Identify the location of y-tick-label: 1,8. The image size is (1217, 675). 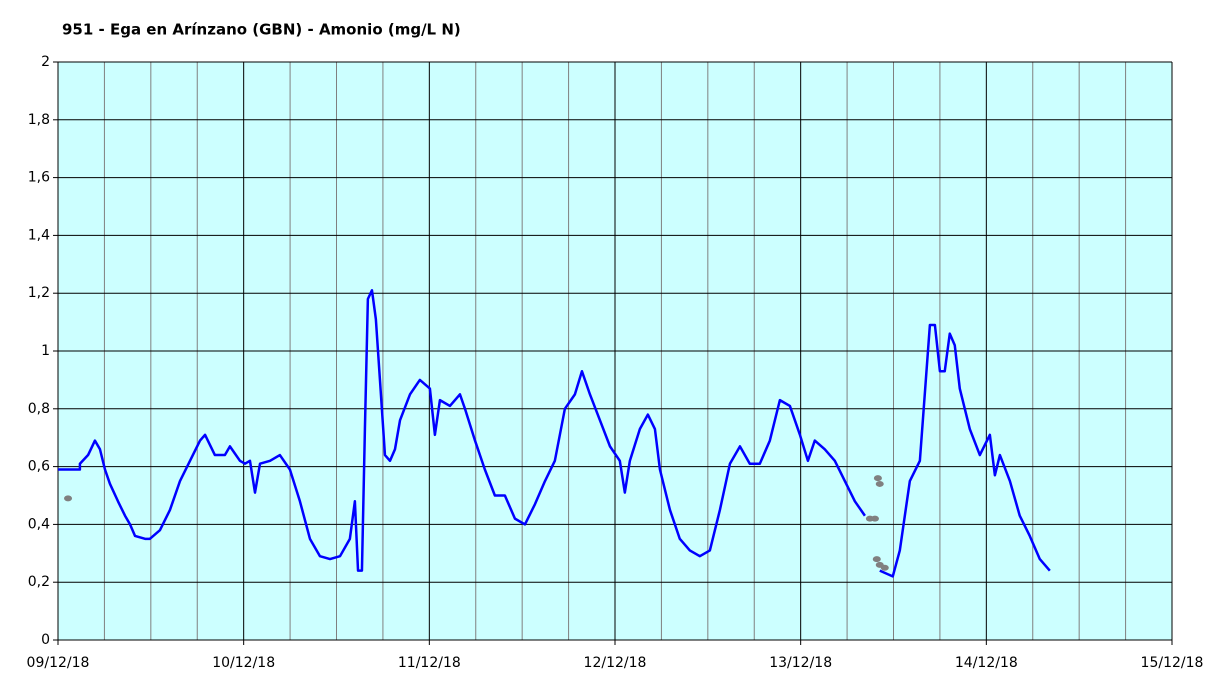
(39, 120).